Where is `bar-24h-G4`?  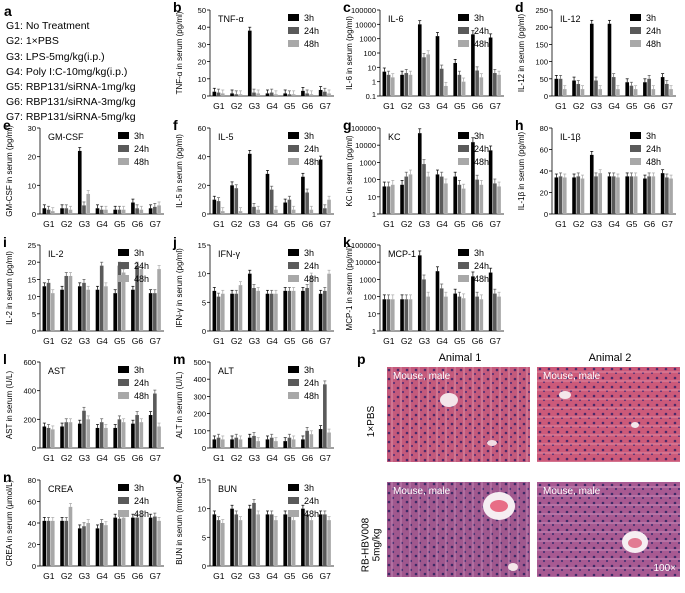 bar-24h-G4 is located at coordinates (441, 309).